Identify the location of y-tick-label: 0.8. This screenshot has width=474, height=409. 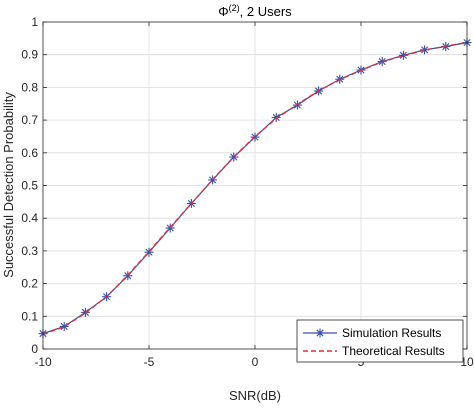
(29, 87).